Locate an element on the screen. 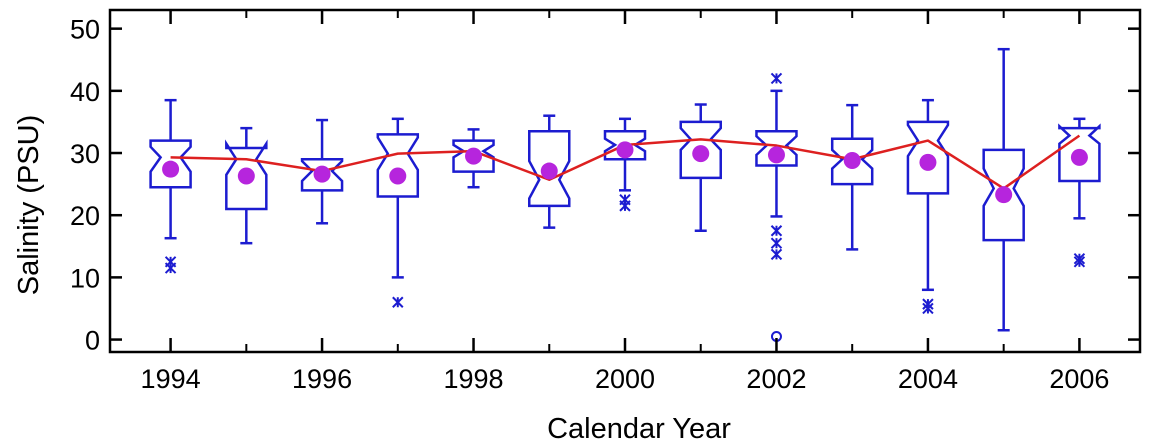 The image size is (1151, 446). x-tick-label: 2000 is located at coordinates (625, 379).